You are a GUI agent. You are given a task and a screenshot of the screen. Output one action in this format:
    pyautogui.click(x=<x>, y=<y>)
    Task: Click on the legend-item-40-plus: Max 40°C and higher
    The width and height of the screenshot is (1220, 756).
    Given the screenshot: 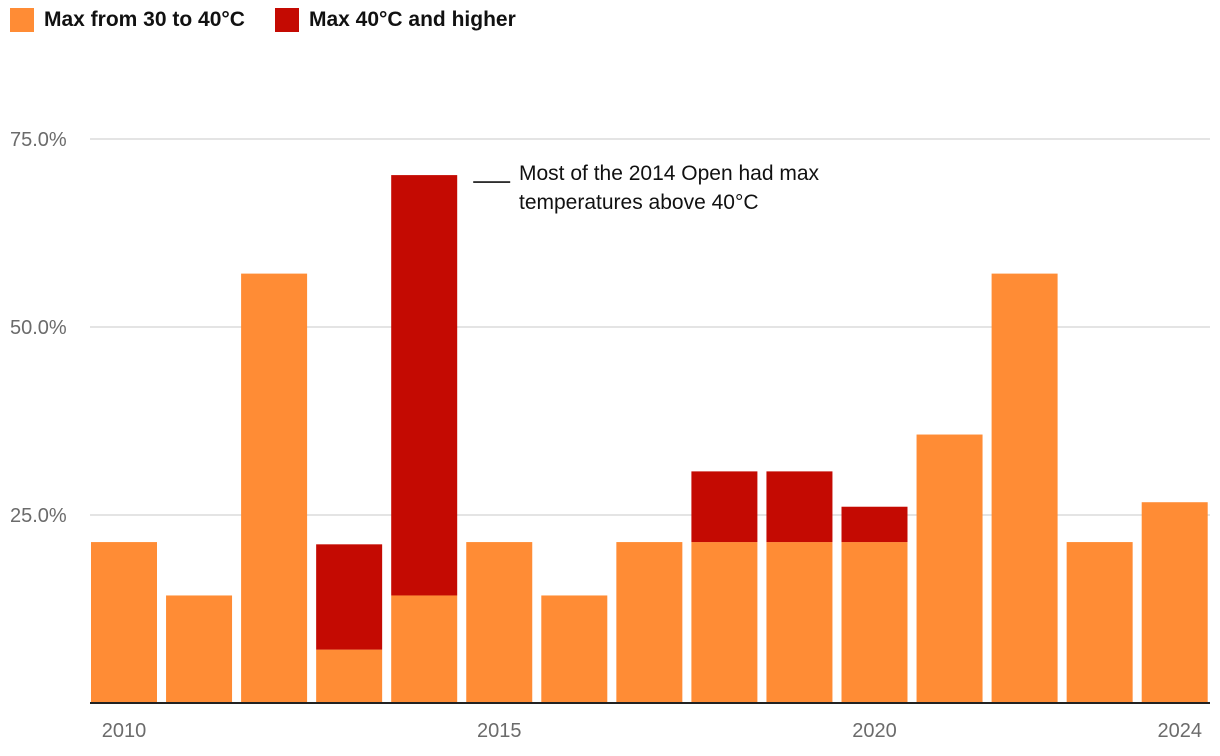 What is the action you would take?
    pyautogui.click(x=395, y=20)
    